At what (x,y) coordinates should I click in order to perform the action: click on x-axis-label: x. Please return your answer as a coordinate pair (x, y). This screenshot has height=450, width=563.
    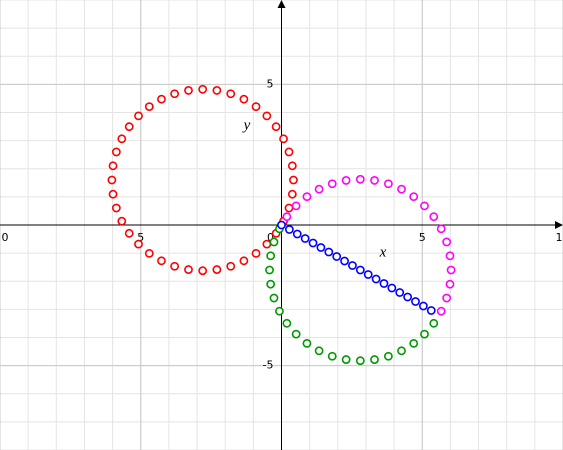
    Looking at the image, I should click on (383, 252).